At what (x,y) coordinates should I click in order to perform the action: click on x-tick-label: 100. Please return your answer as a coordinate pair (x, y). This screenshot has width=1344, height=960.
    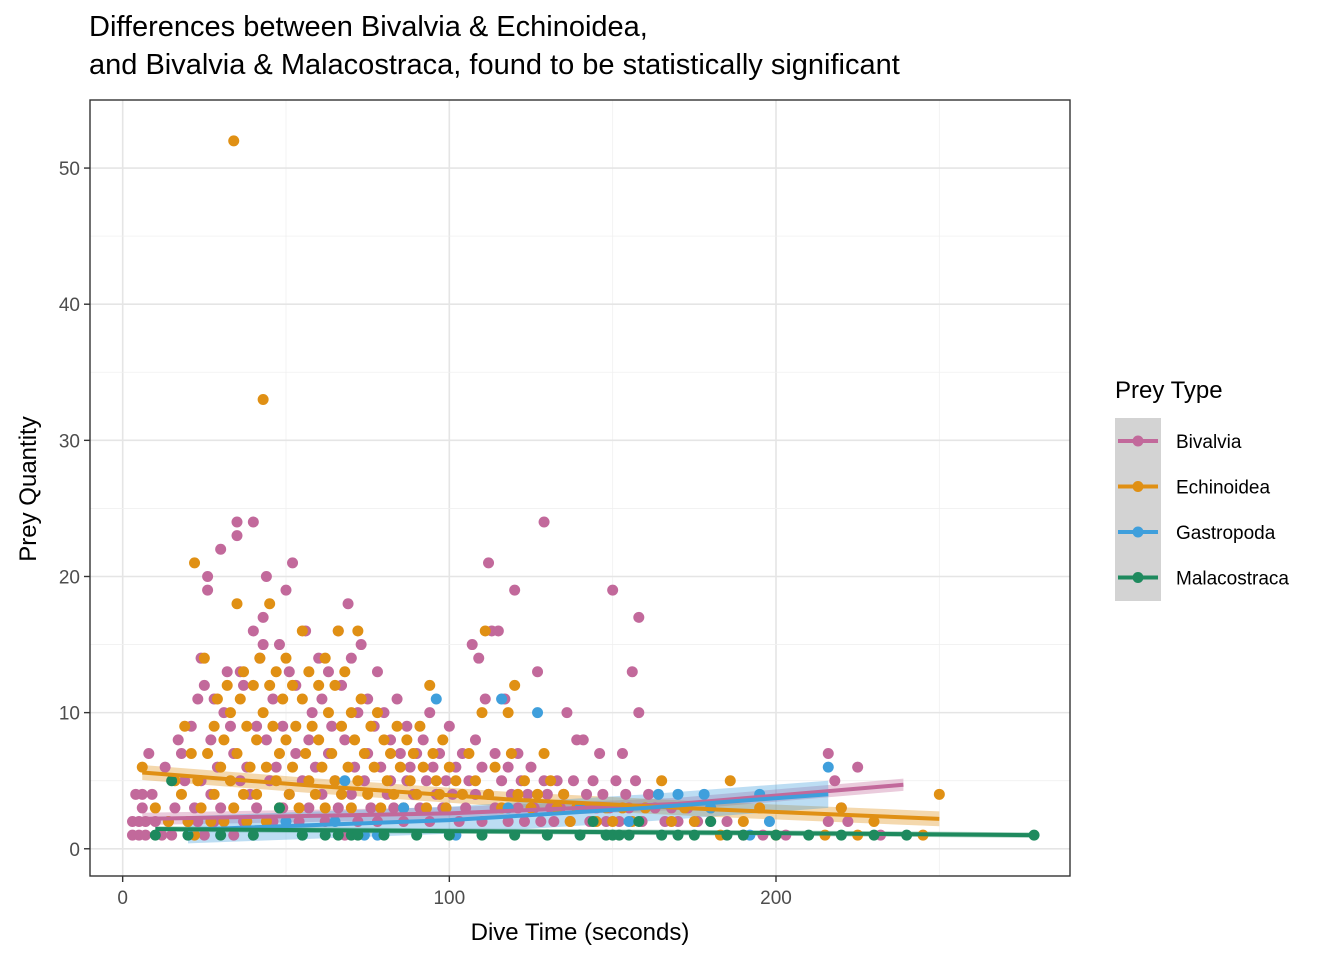
    Looking at the image, I should click on (449, 898).